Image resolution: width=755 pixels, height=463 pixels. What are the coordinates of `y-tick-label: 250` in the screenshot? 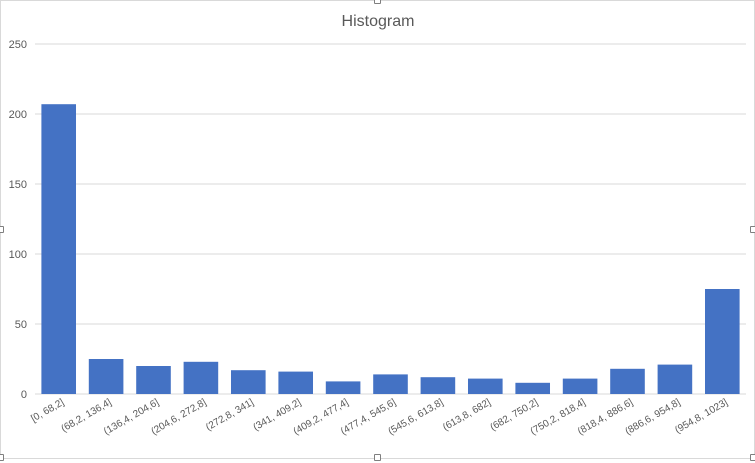 It's located at (18, 45).